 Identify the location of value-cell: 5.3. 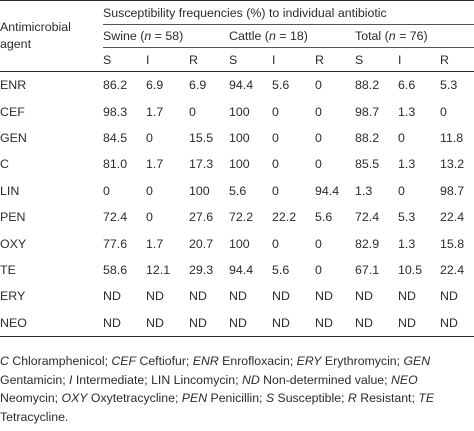
(449, 85).